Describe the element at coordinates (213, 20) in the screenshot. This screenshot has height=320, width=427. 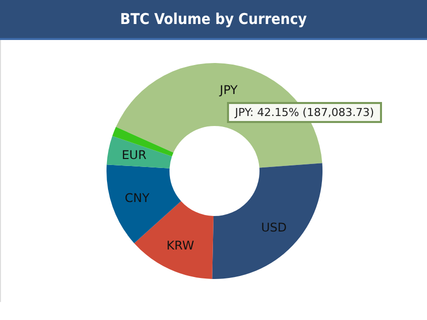
I see `chart-title: BTC Volume by Currency` at that location.